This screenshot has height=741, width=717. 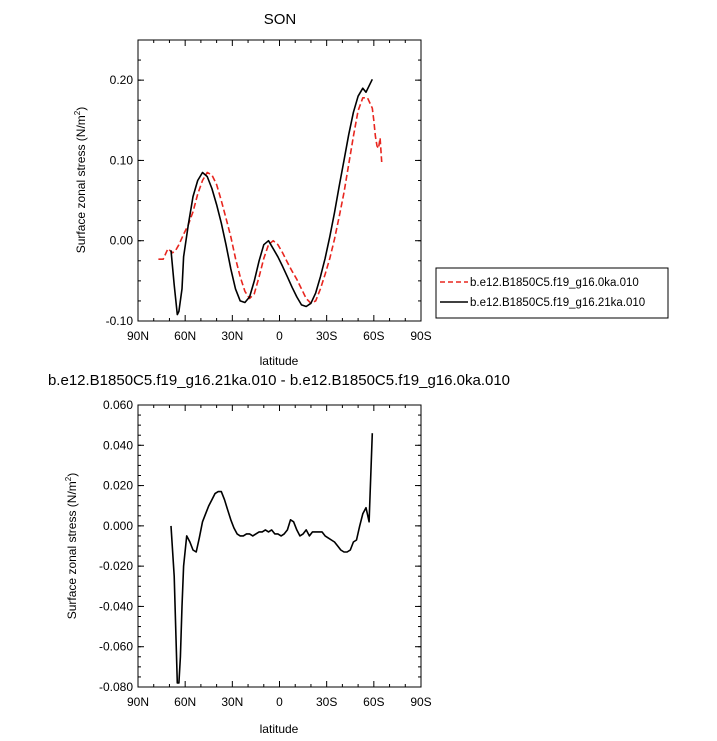 What do you see at coordinates (138, 702) in the screenshot?
I see `bottom-chart-xtick-label: 90N` at bounding box center [138, 702].